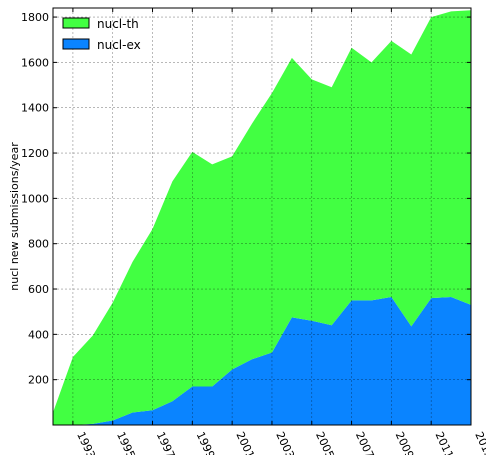 The image size is (486, 455). What do you see at coordinates (35, 153) in the screenshot?
I see `y-tick-label-1200: 1200` at bounding box center [35, 153].